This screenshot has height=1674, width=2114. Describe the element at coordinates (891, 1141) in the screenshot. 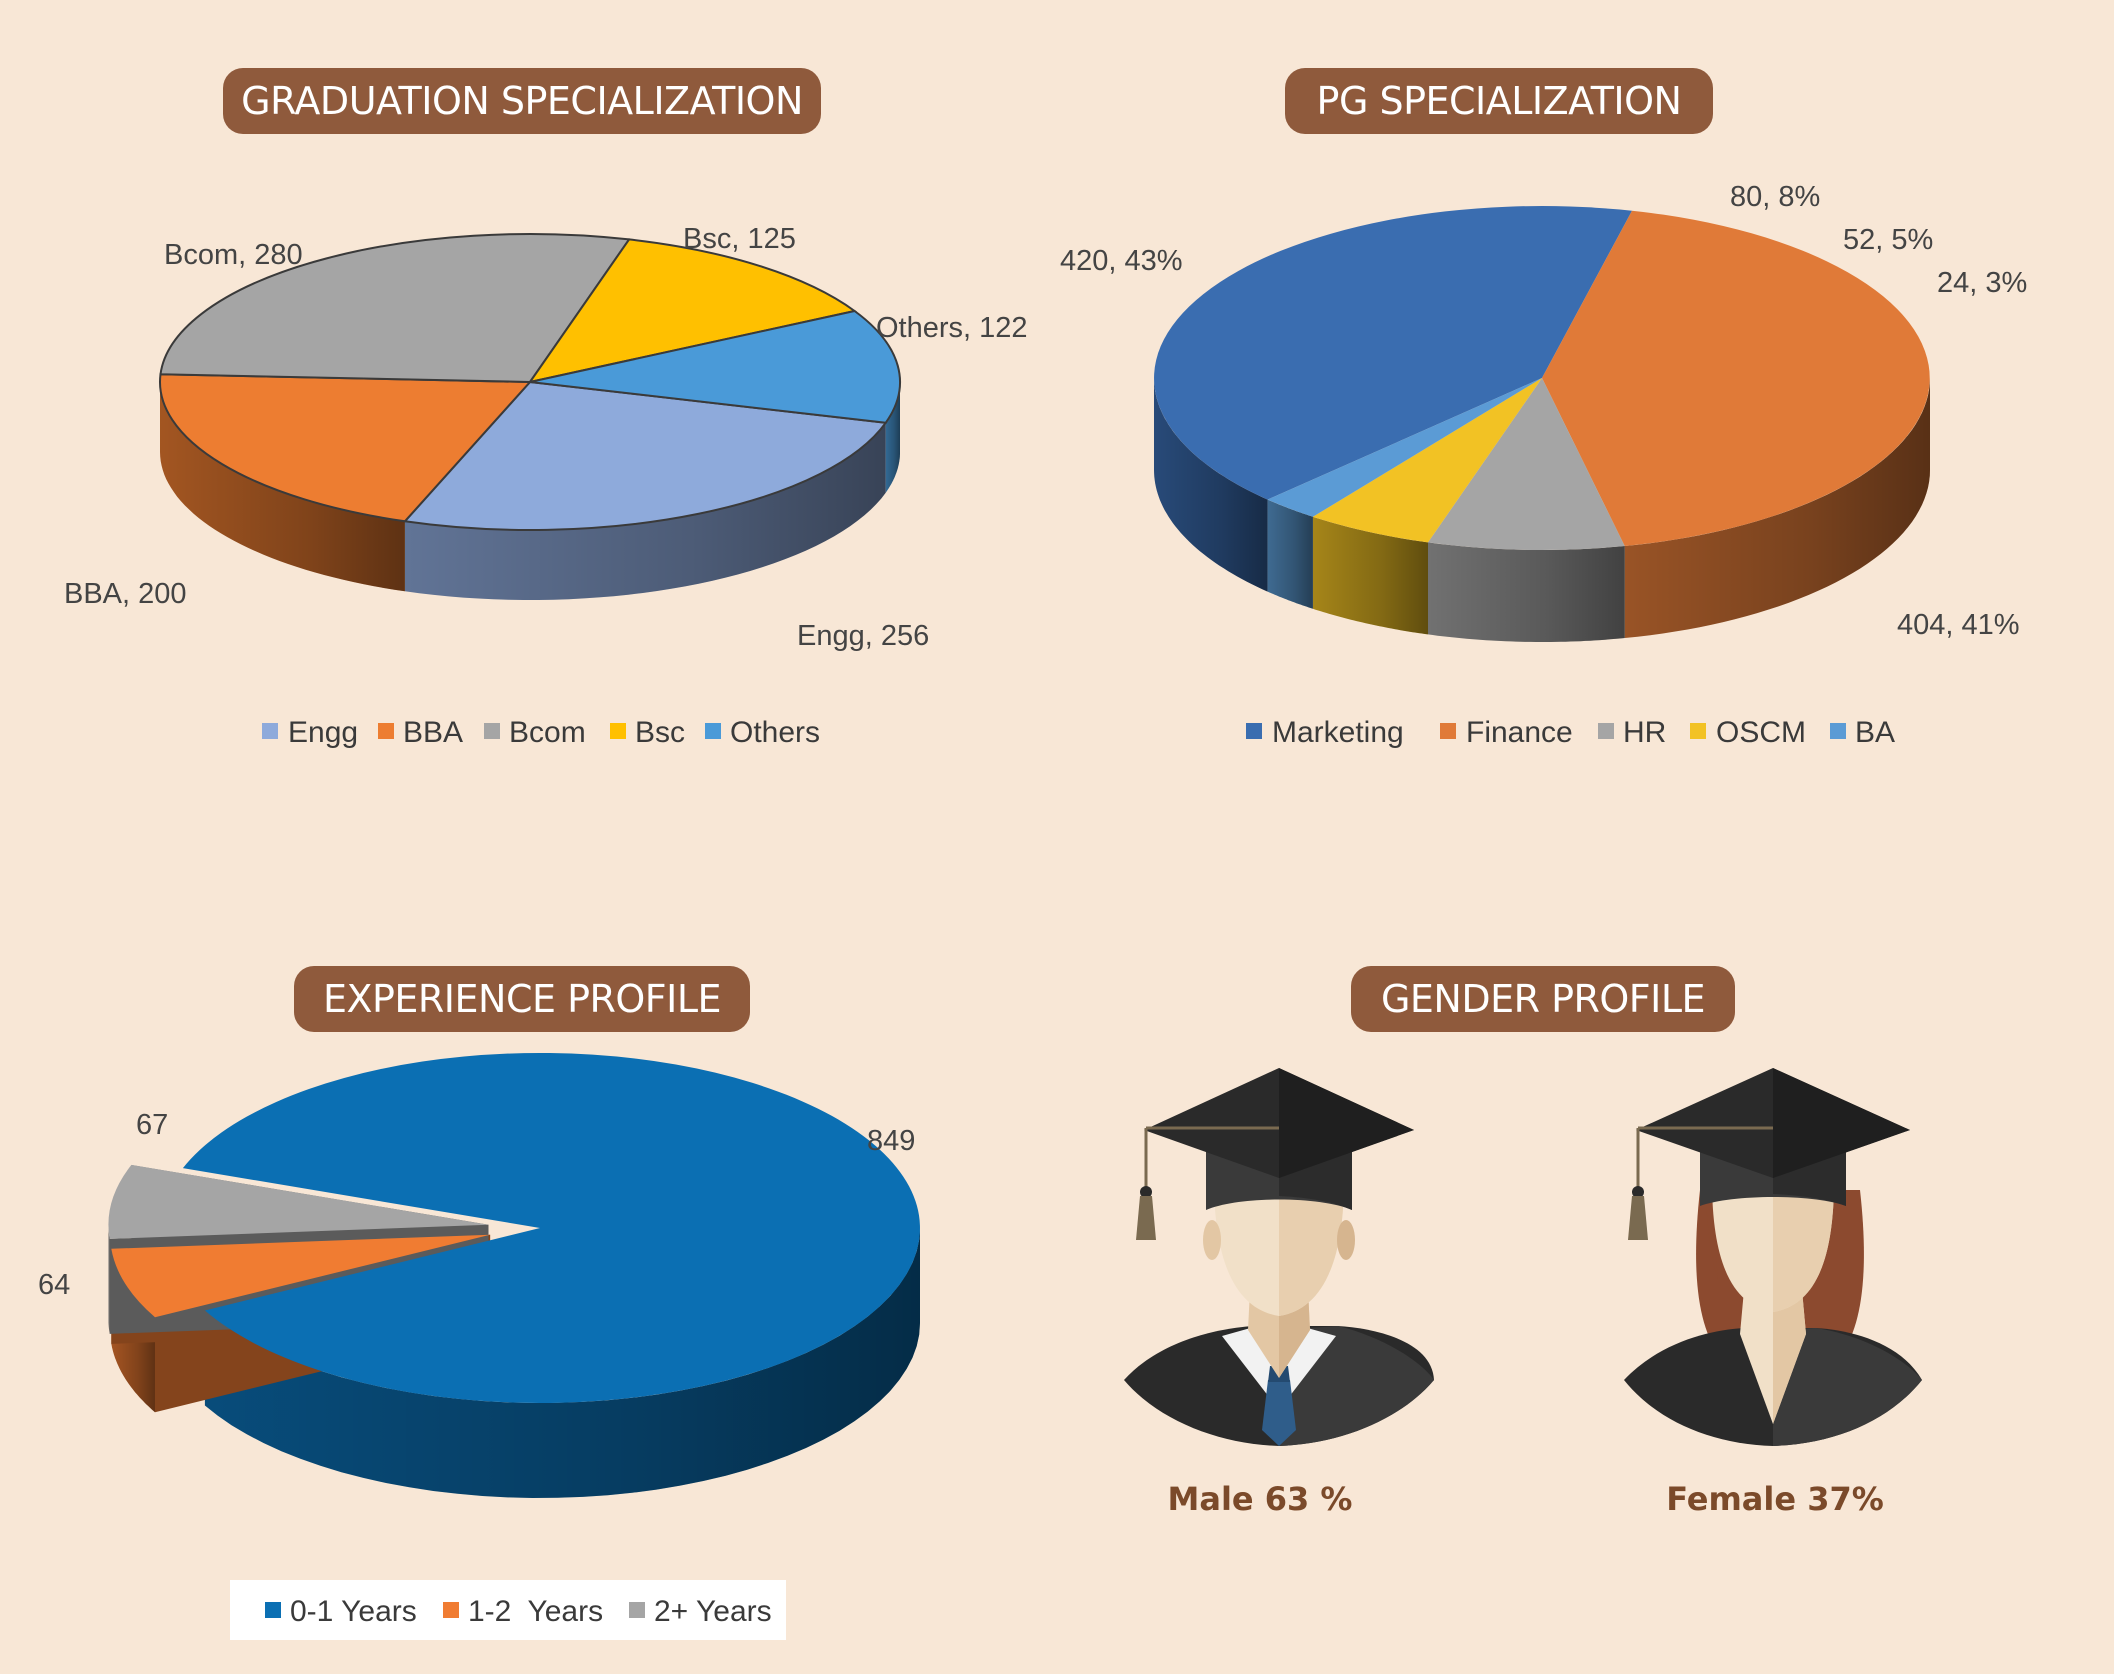

I see `exp-label-0-1: 849` at that location.